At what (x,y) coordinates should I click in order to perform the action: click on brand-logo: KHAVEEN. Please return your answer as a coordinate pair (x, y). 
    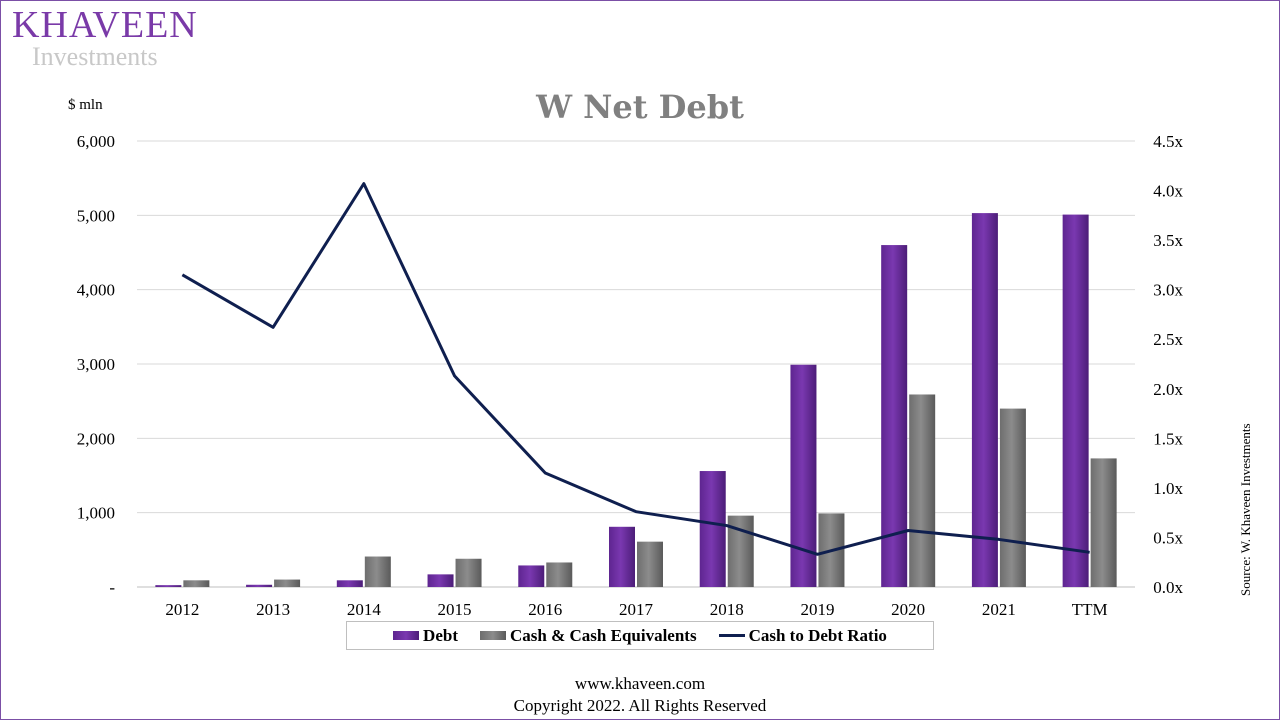
    Looking at the image, I should click on (105, 25).